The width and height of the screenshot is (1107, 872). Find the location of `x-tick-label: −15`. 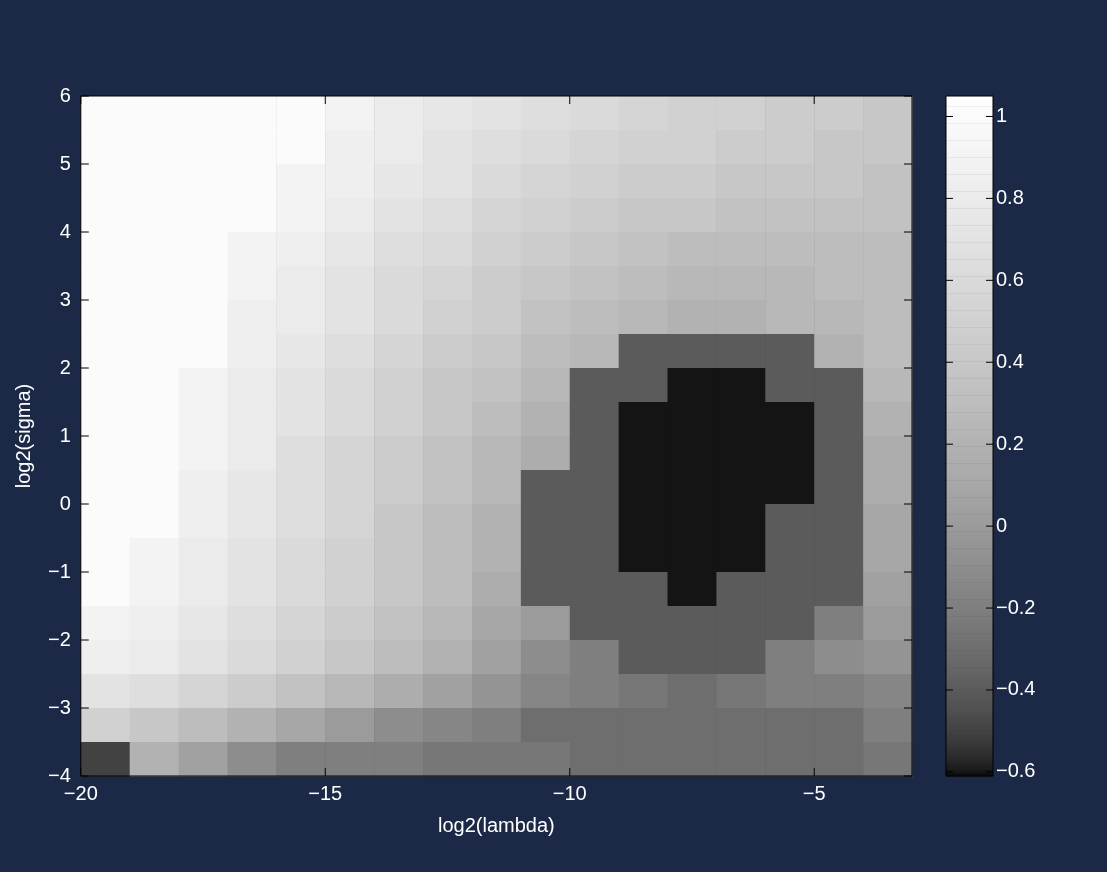

x-tick-label: −15 is located at coordinates (325, 792).